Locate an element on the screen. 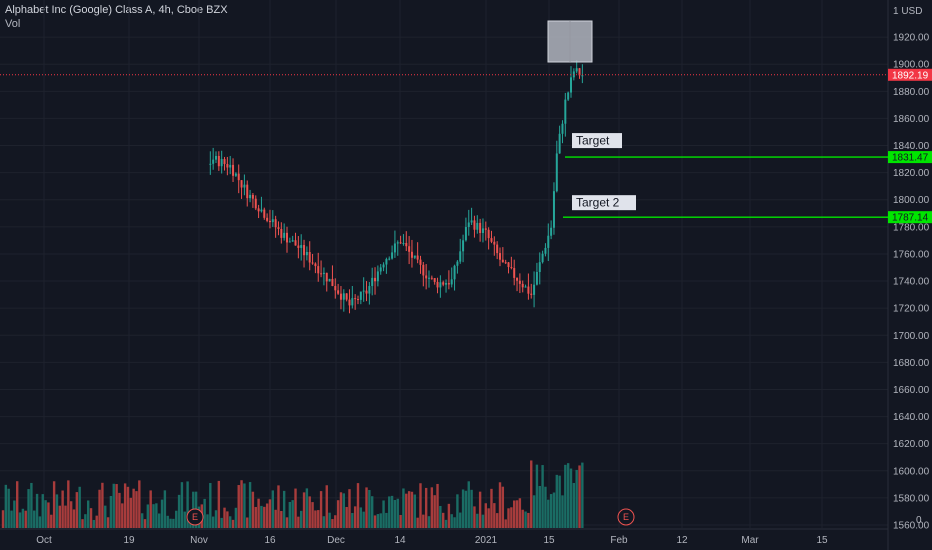 The height and width of the screenshot is (550, 932). y-tick-label: 1820.00 is located at coordinates (911, 173).